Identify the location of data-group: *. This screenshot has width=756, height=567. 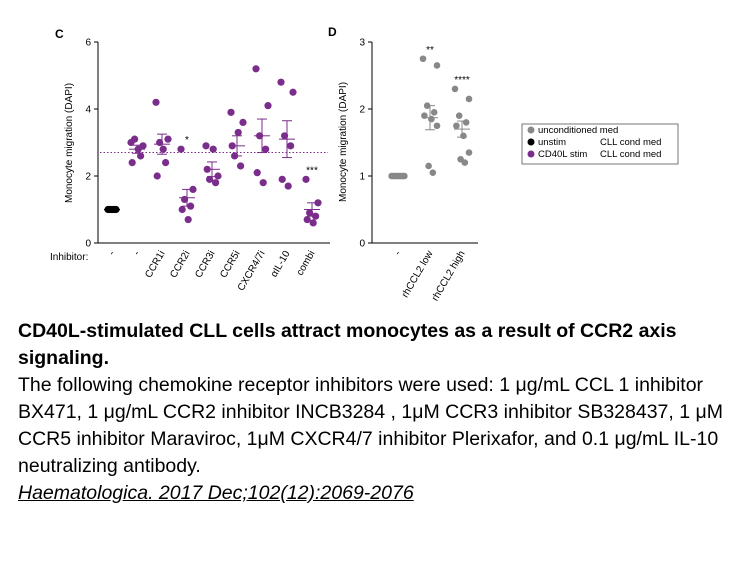
(187, 179).